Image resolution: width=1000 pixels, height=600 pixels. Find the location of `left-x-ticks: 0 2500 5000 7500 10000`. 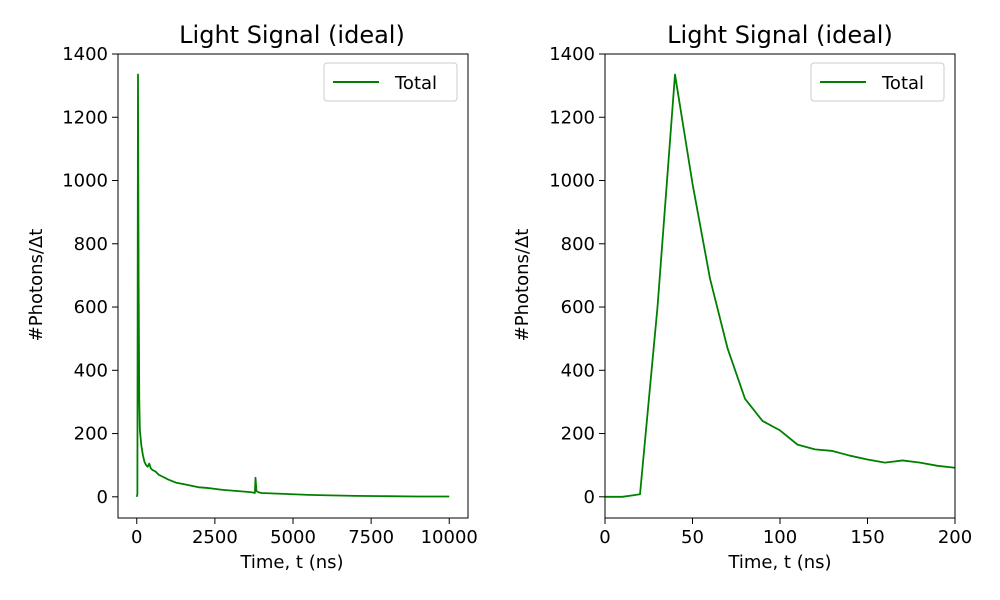

left-x-ticks: 0 2500 5000 7500 10000 is located at coordinates (304, 533).